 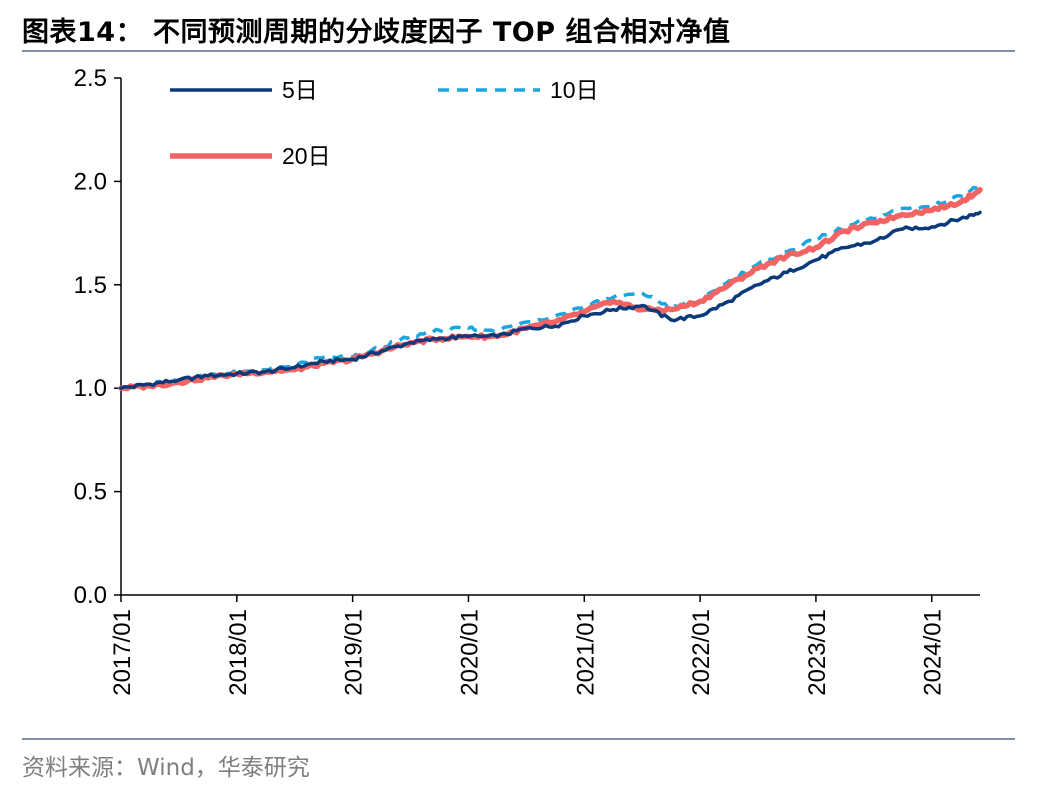 I want to click on x-tick-label: 2017/01, so click(x=122, y=652).